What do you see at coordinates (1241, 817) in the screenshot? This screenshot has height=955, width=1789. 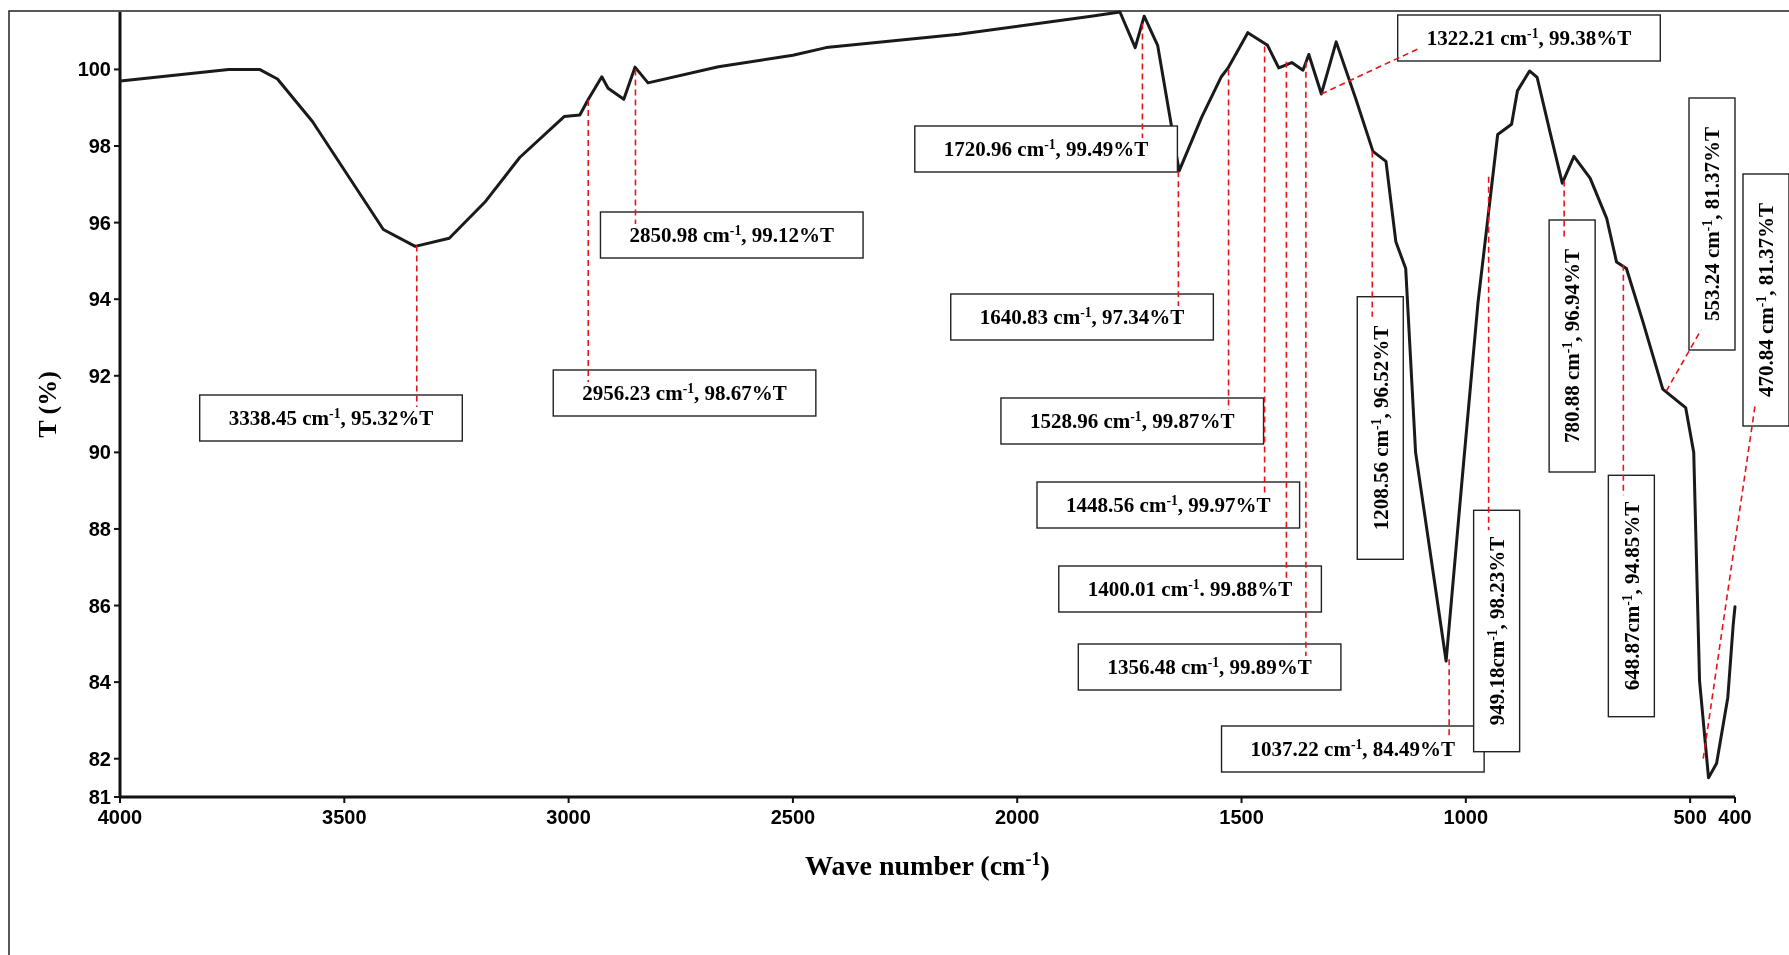 I see `x-tick-label: 1500` at bounding box center [1241, 817].